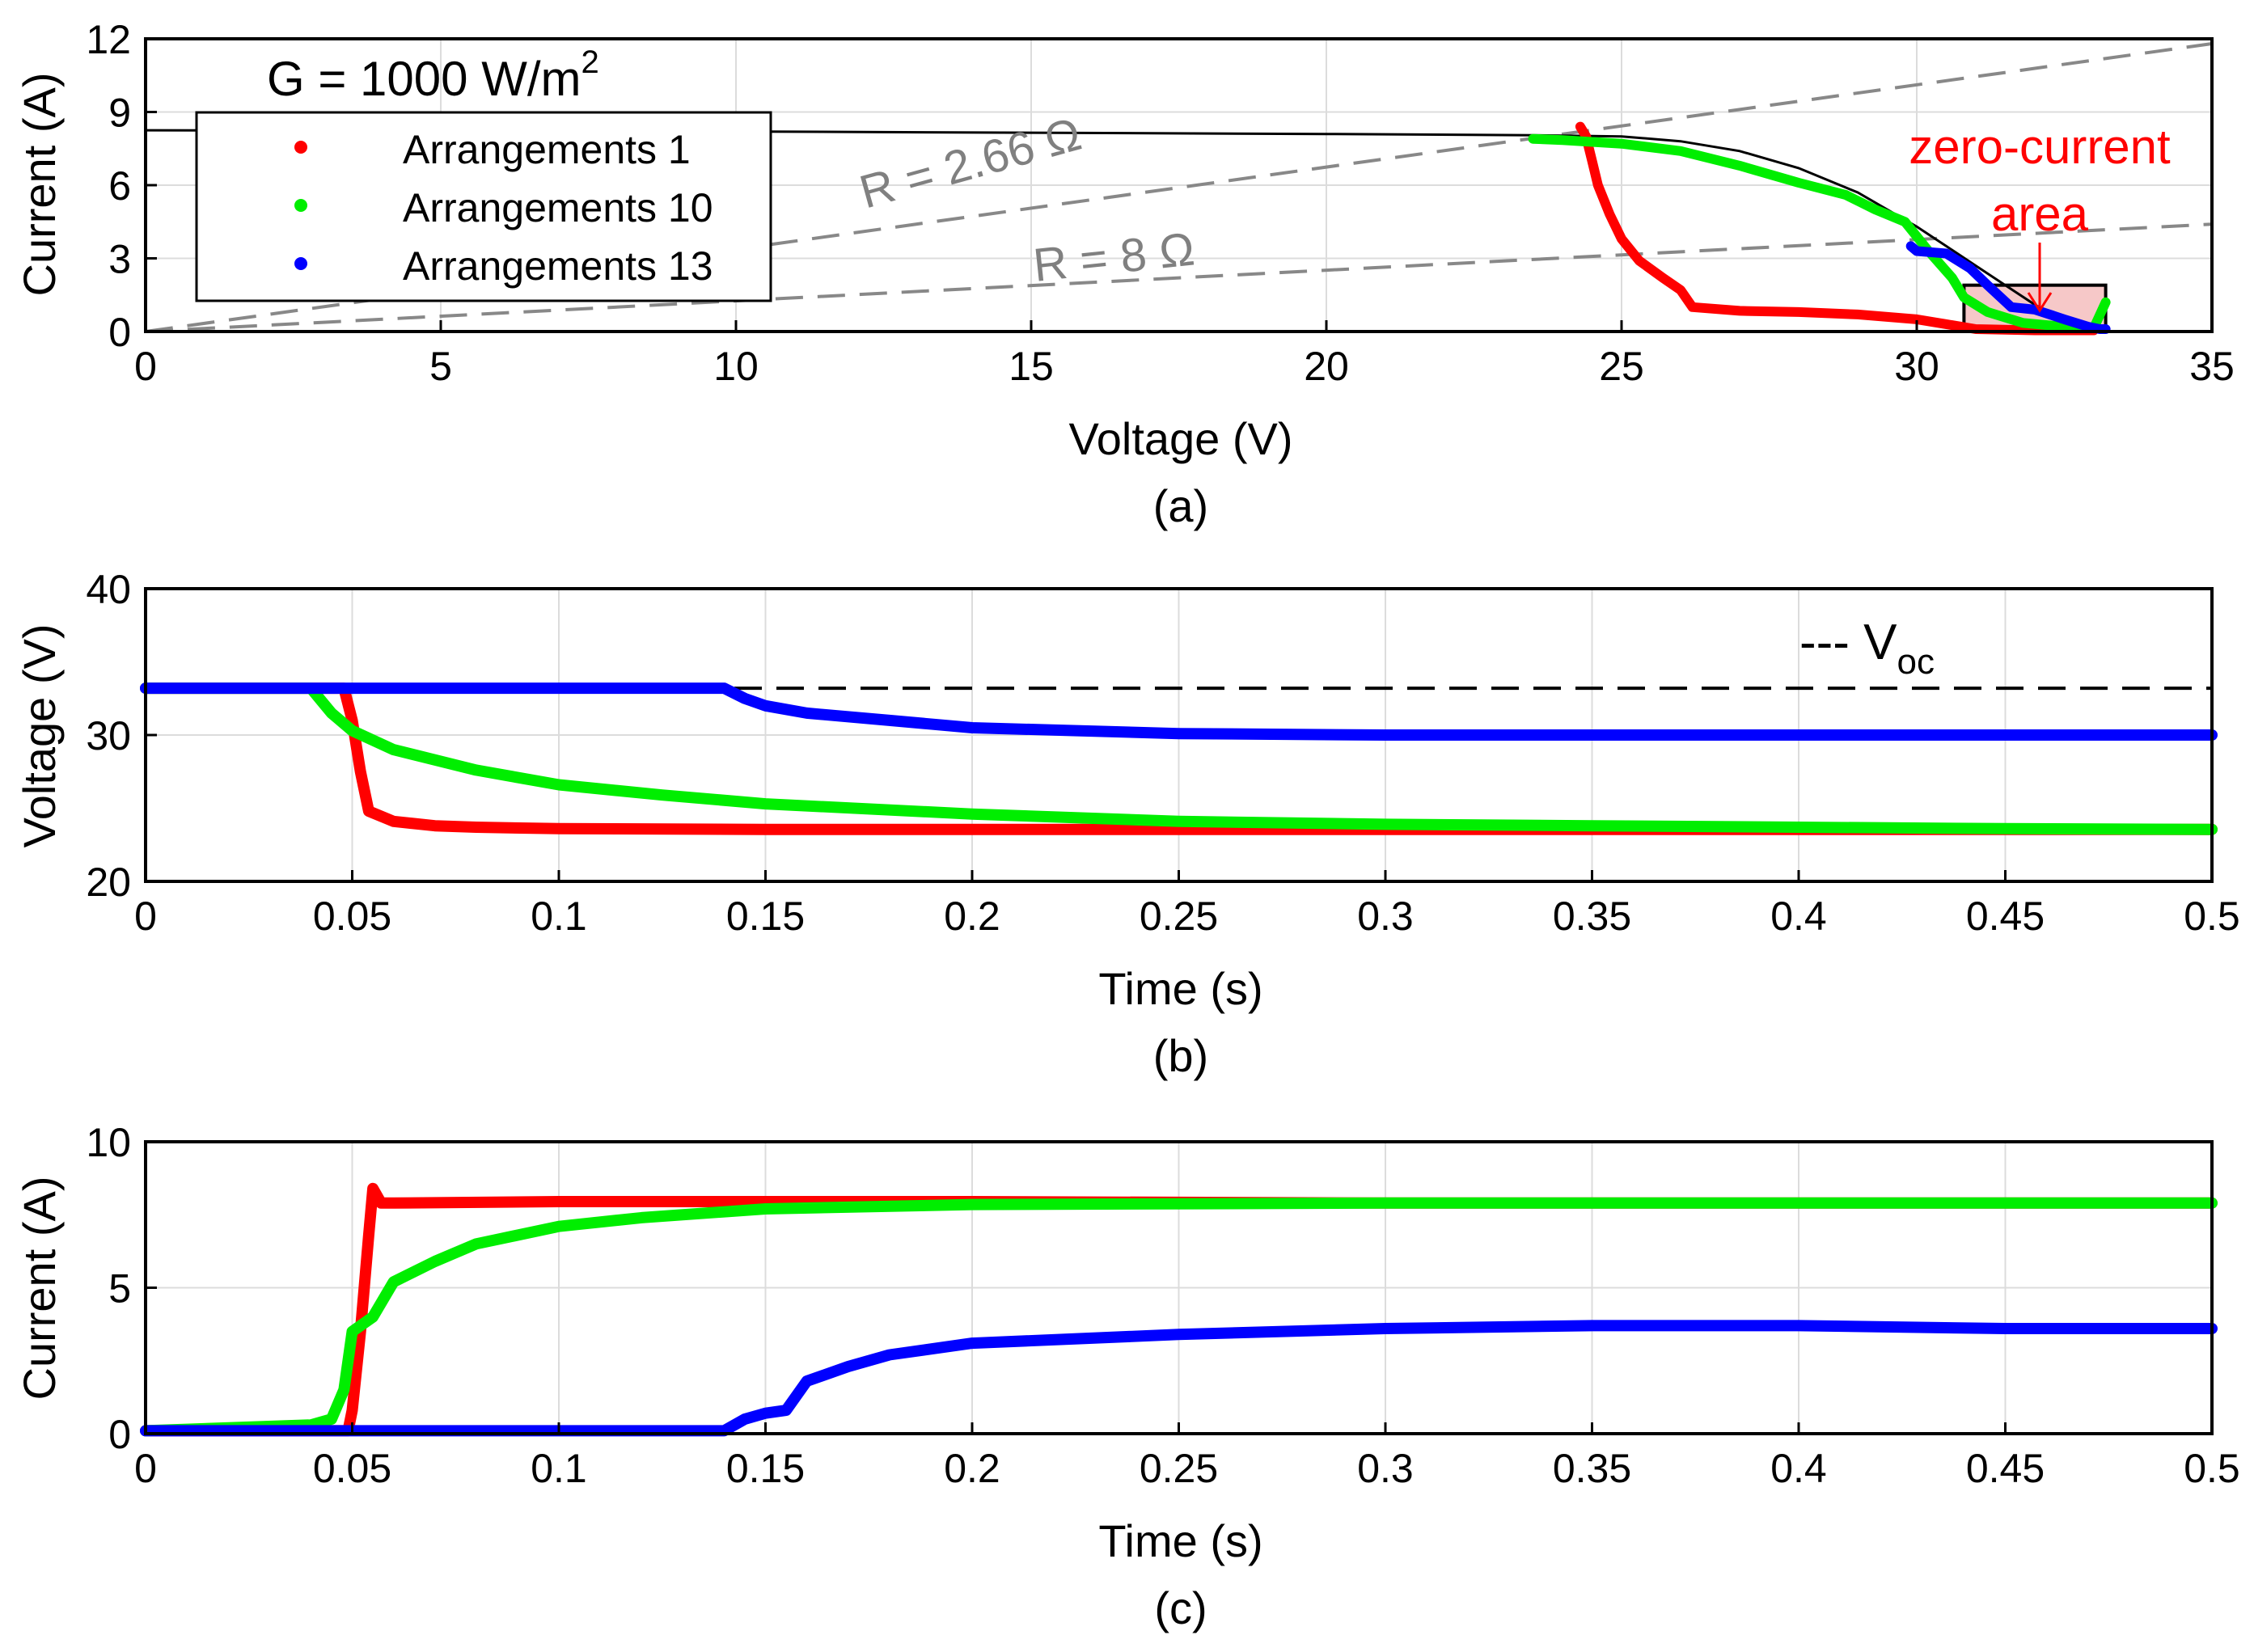  I want to click on legend-title: G = 1000 W/m2, so click(433, 75).